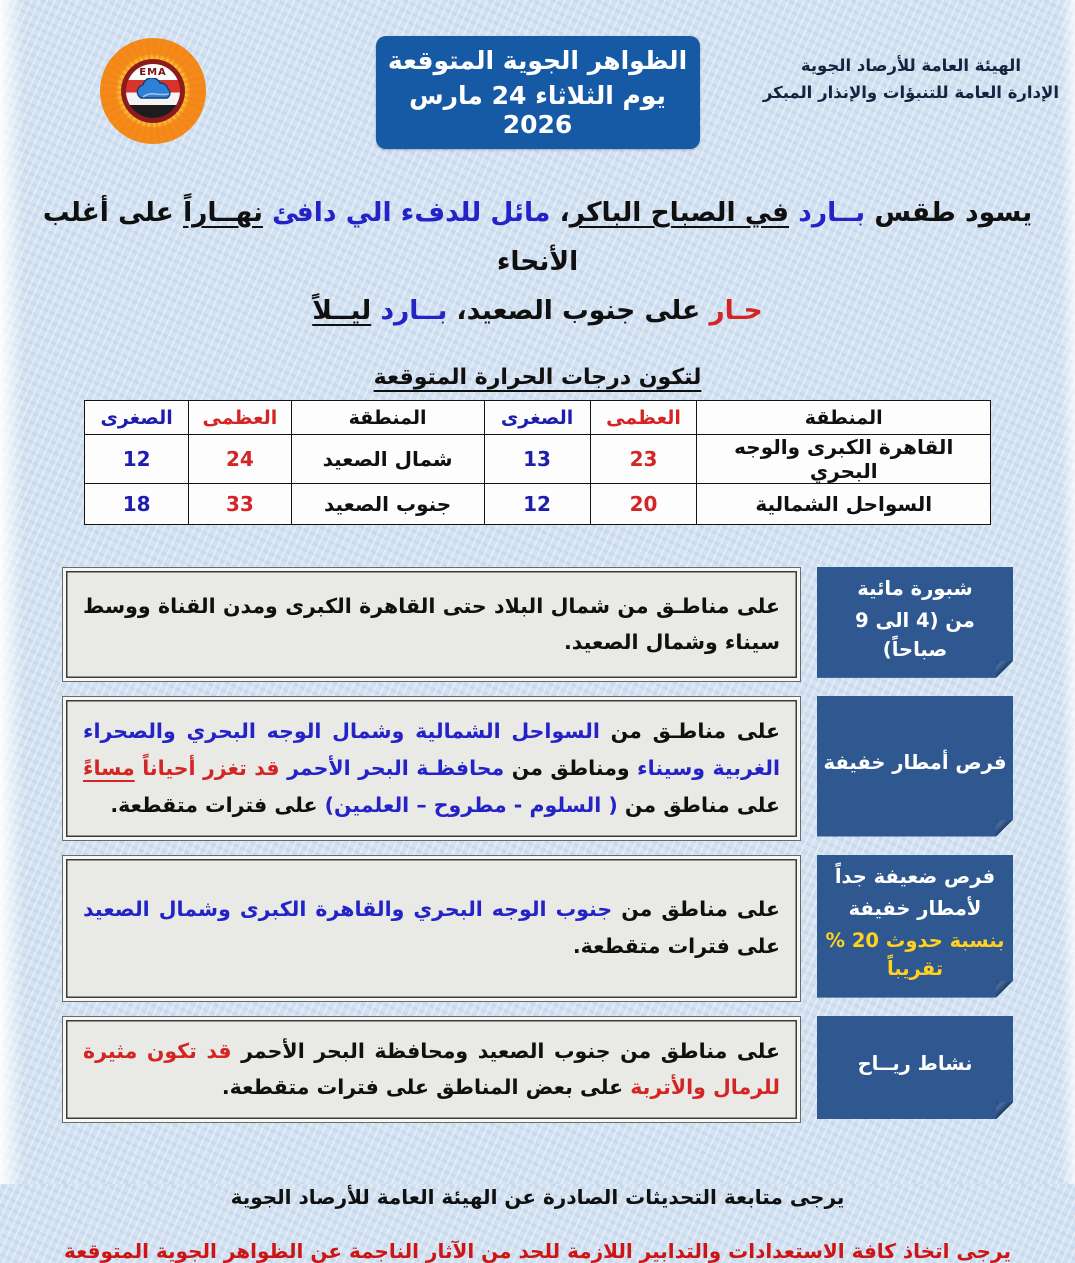 The height and width of the screenshot is (1263, 1075). What do you see at coordinates (915, 763) in the screenshot?
I see `label-line: فرص أمطار خفيفة` at bounding box center [915, 763].